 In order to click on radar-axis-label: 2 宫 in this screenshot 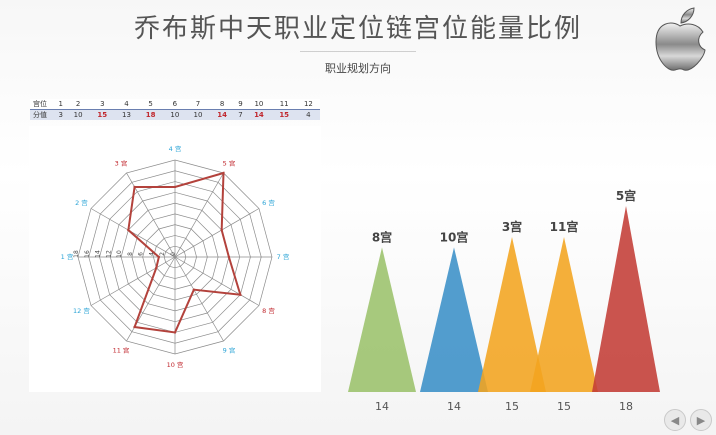, I will do `click(81, 202)`.